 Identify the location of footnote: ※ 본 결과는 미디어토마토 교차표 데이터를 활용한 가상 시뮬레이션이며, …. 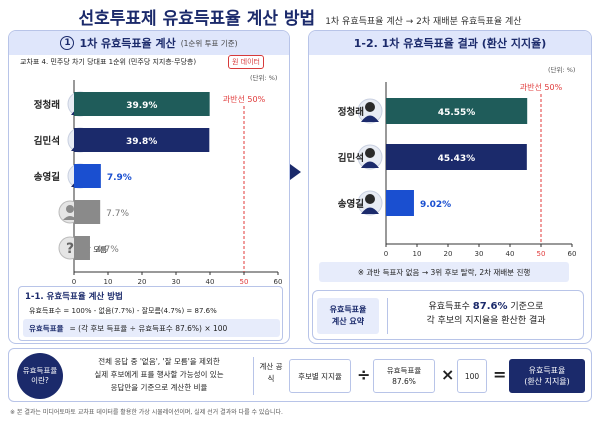
(146, 412).